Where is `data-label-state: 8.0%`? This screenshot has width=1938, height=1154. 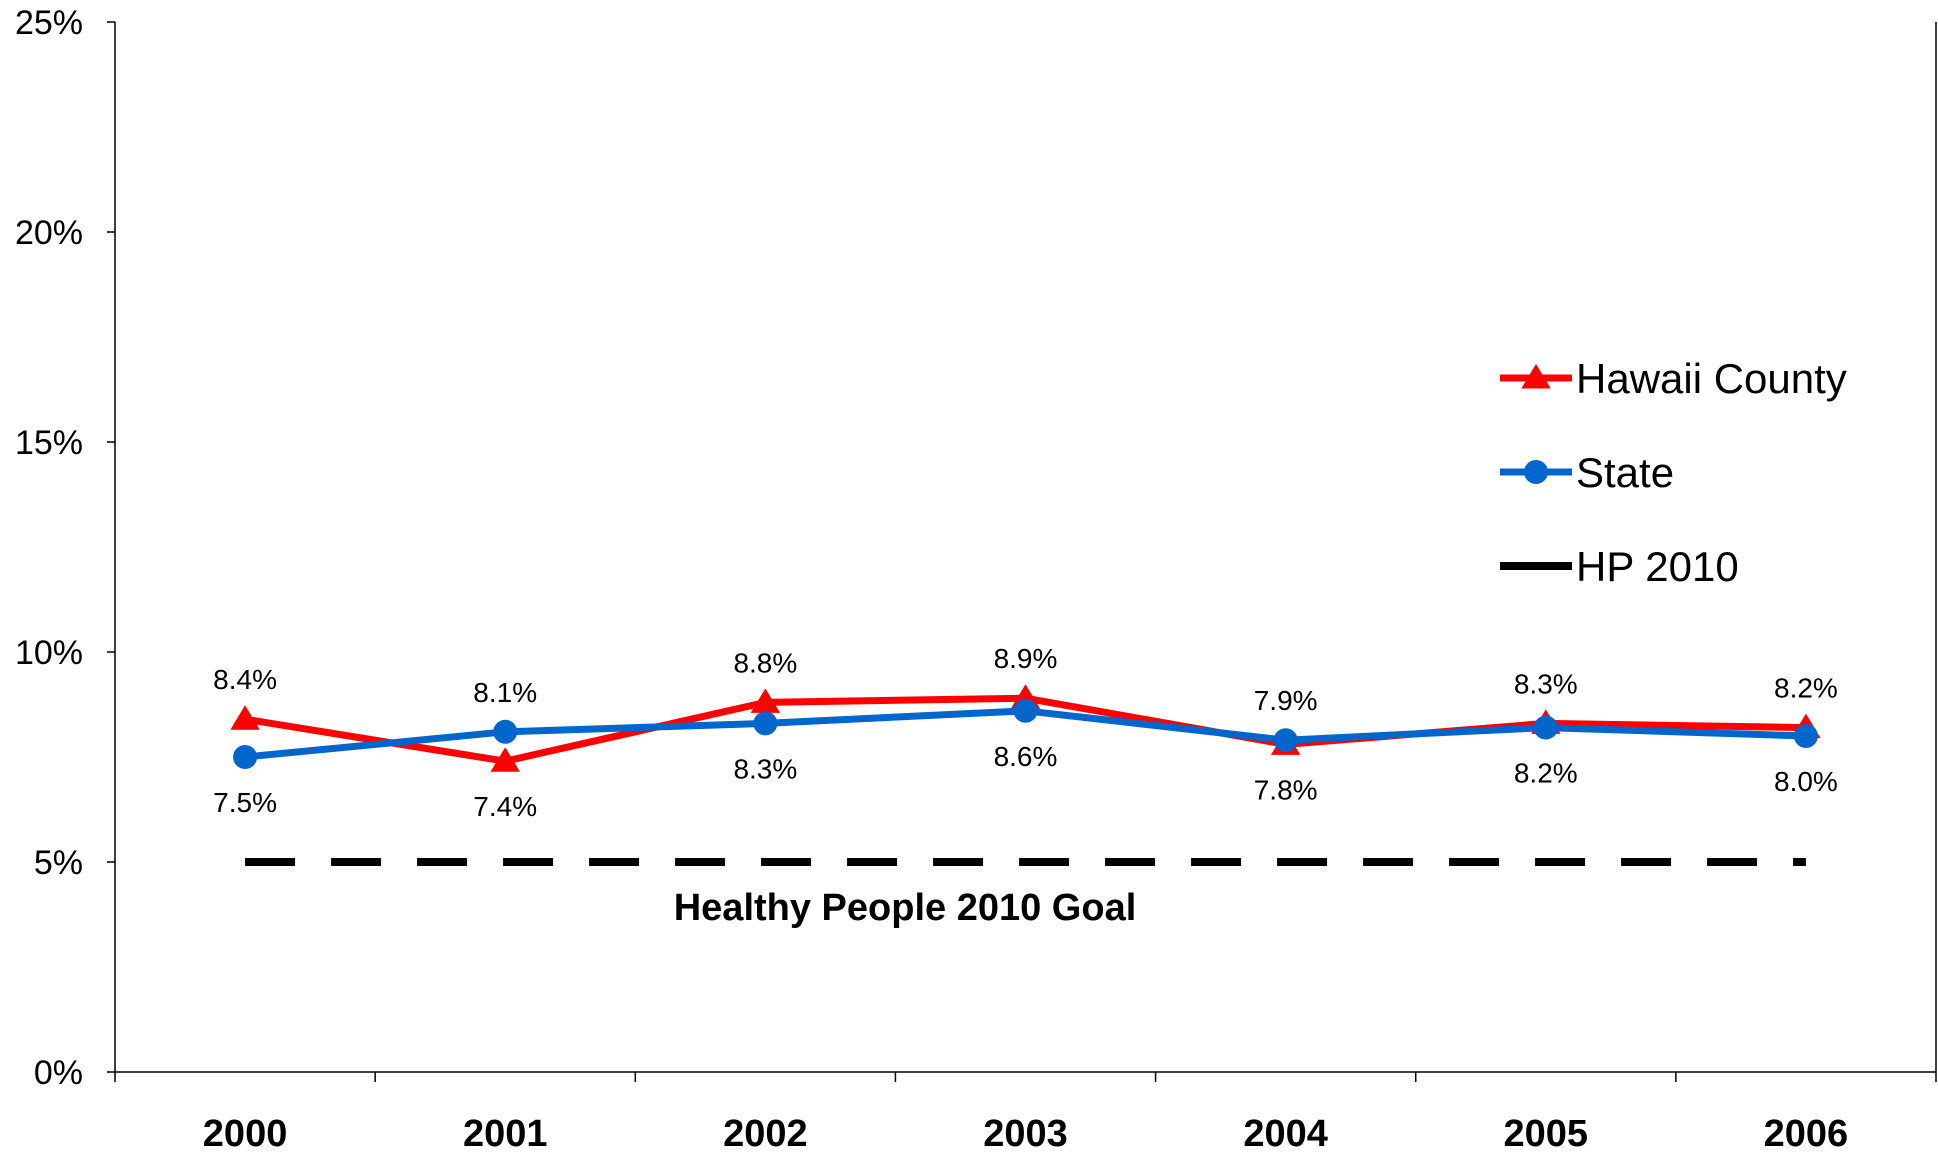
data-label-state: 8.0% is located at coordinates (1806, 781).